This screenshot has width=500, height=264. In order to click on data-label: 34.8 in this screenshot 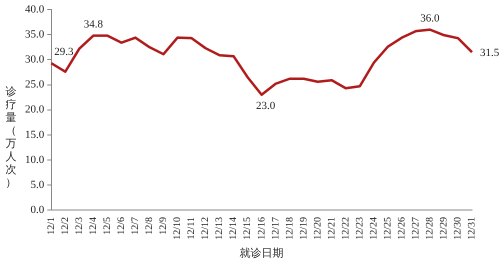, I will do `click(94, 24)`.